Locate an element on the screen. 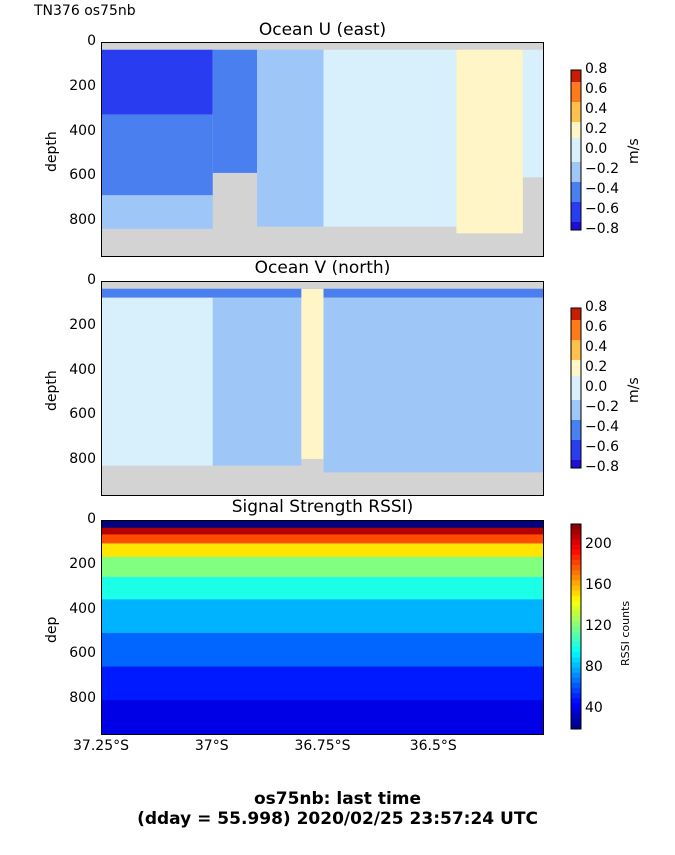 This screenshot has height=855, width=675. panel-1-colorbar-tick-4: 0.0 is located at coordinates (596, 149).